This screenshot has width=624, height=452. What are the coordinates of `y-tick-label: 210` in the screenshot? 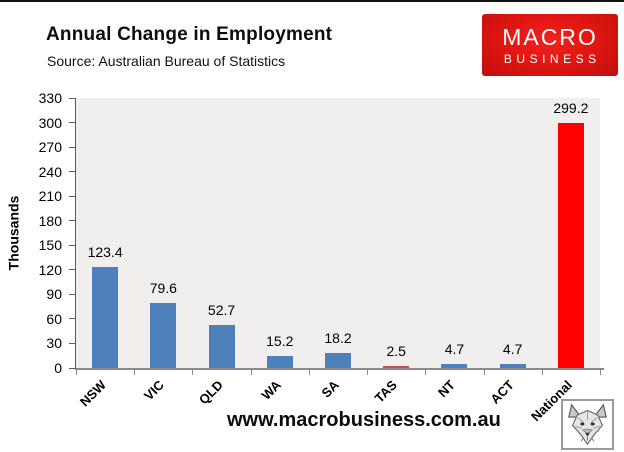 It's located at (50, 196).